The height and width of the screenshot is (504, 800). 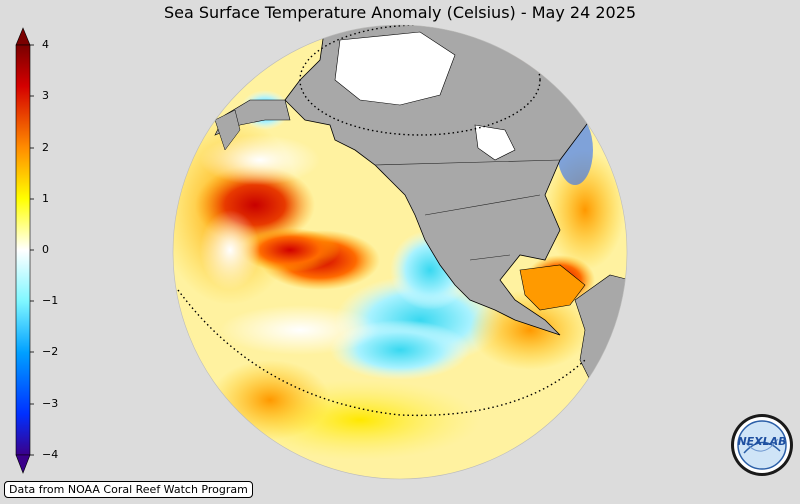 What do you see at coordinates (128, 489) in the screenshot?
I see `data-credit: Data from NOAA Coral Reef Watch Program` at bounding box center [128, 489].